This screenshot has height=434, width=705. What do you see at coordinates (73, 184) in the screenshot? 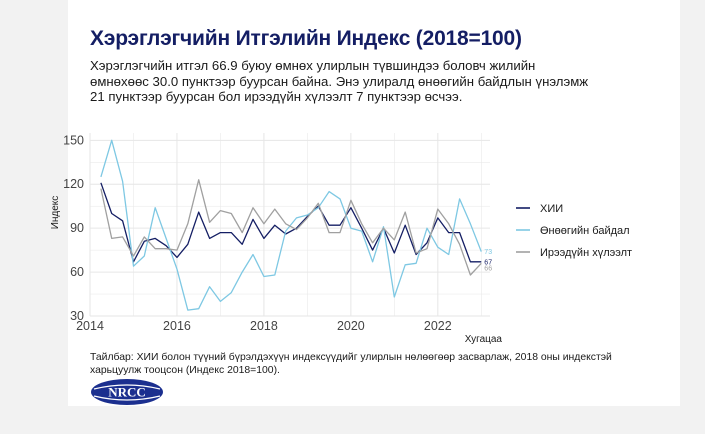
I see `y-tick-label: 120` at bounding box center [73, 184].